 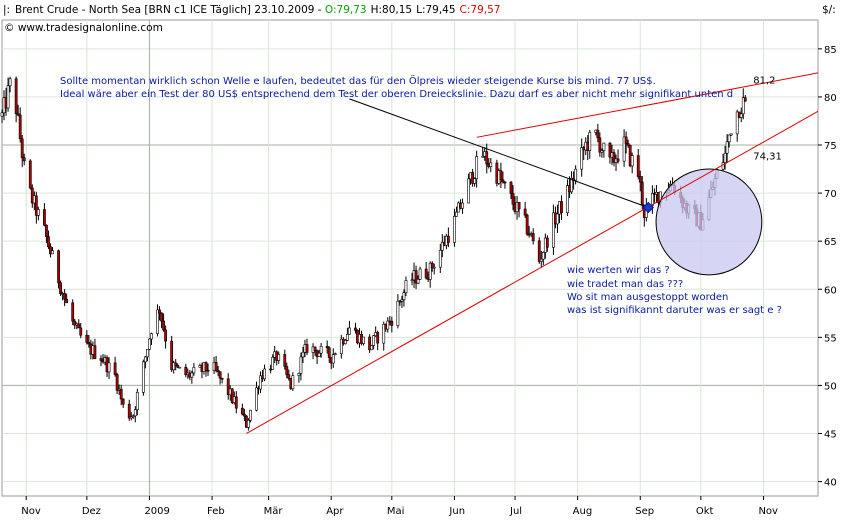 What do you see at coordinates (216, 511) in the screenshot?
I see `x-tick-label: Feb` at bounding box center [216, 511].